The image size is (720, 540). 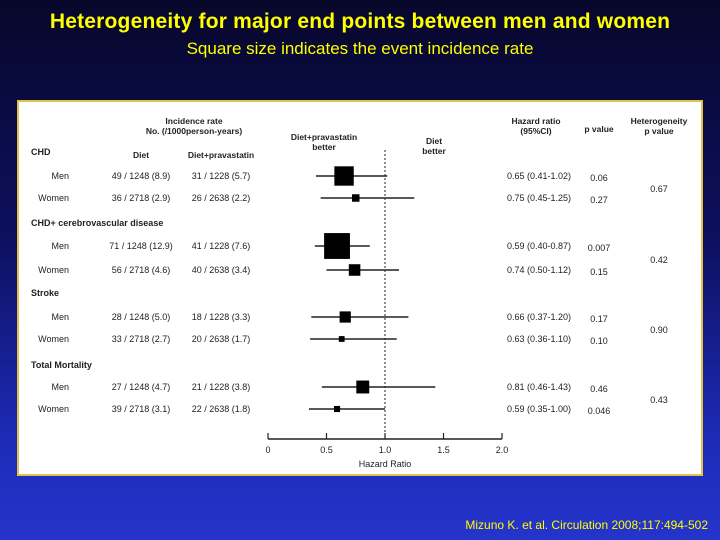 What do you see at coordinates (141, 246) in the screenshot?
I see `diet-incidence: 71 / 1248 (12.9)` at bounding box center [141, 246].